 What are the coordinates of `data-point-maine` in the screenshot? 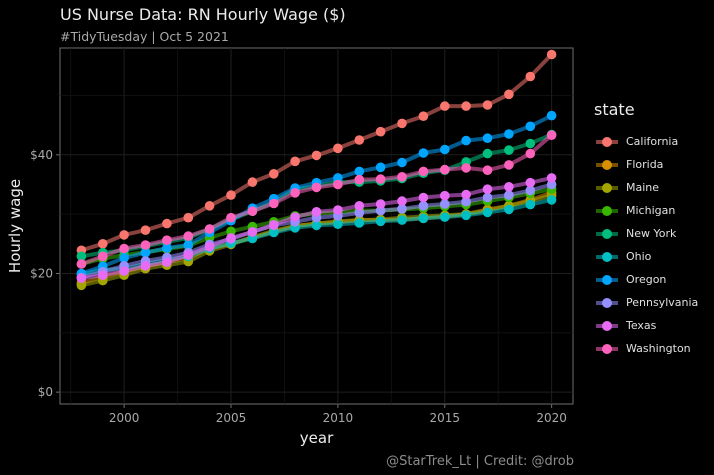 It's located at (81, 285).